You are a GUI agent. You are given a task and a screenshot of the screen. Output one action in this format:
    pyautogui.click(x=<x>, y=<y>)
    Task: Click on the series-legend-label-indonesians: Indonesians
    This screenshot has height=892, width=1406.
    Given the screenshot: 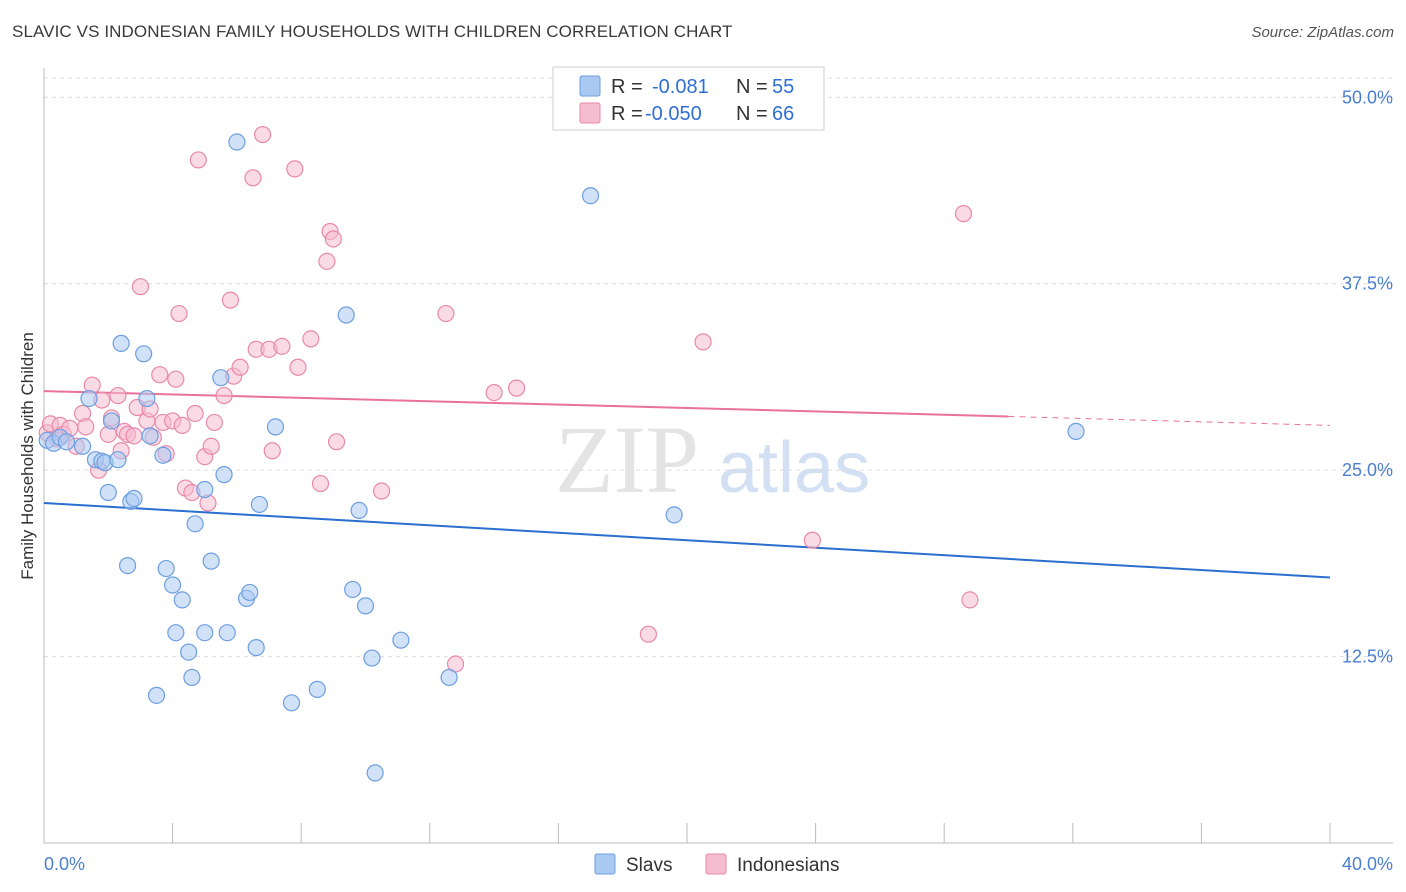 What is the action you would take?
    pyautogui.click(x=788, y=865)
    